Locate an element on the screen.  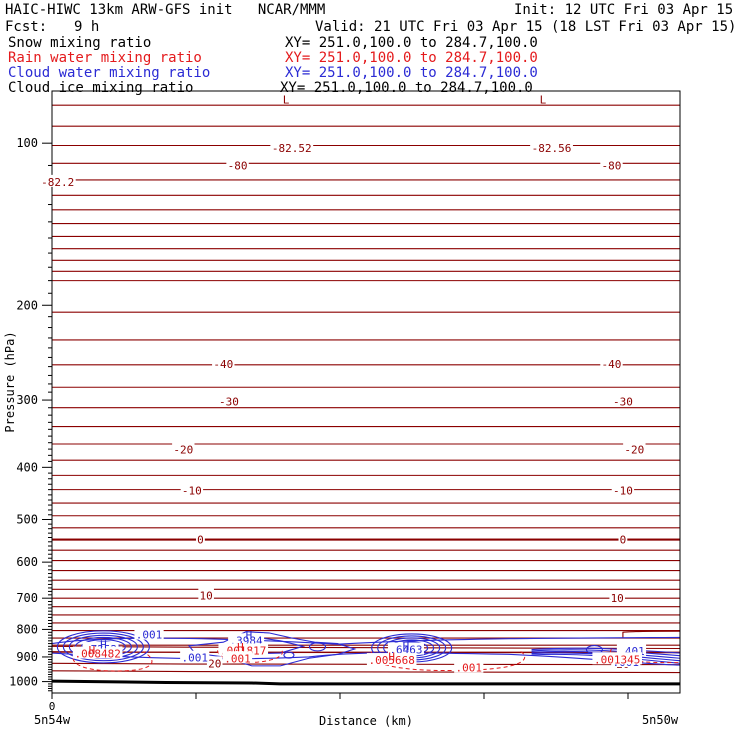
chart-title-left: HAIC-HIWC 13km ARW-GFS init NCAR/MMM is located at coordinates (165, 10).